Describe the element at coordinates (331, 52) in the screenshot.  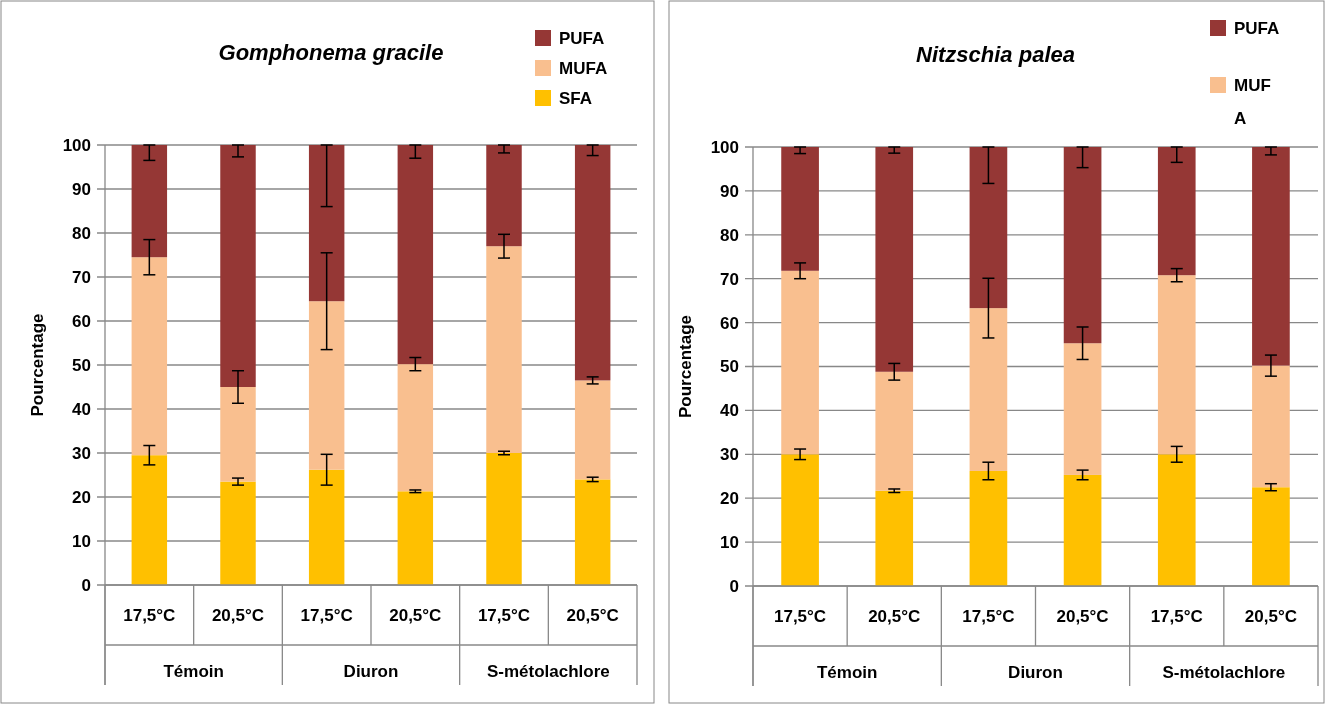
I see `chart-title: Gomphonema gracile` at that location.